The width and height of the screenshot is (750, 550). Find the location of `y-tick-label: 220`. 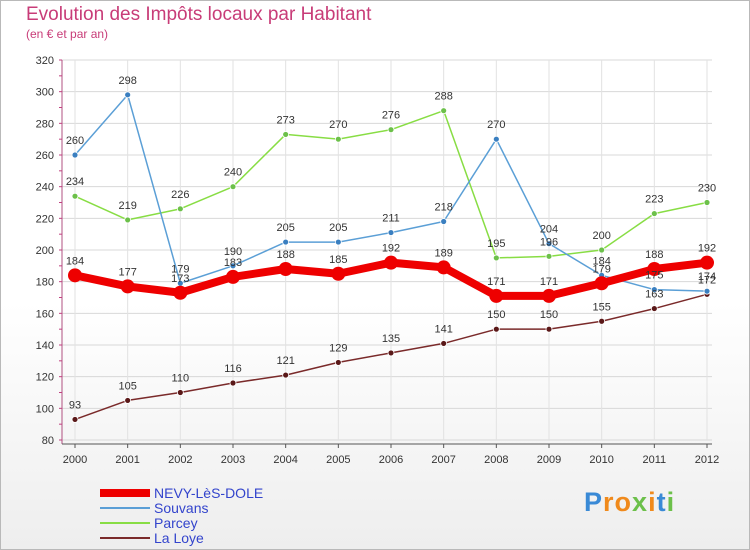

y-tick-label: 220 is located at coordinates (45, 219).